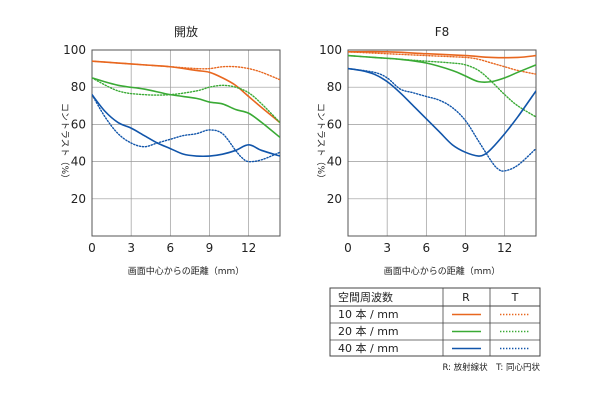  What do you see at coordinates (186, 31) in the screenshot?
I see `chart-title: 開放` at bounding box center [186, 31].